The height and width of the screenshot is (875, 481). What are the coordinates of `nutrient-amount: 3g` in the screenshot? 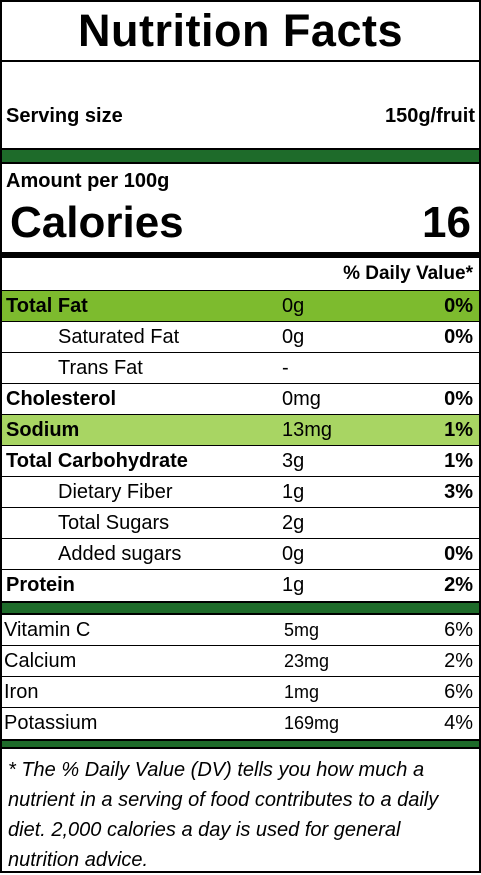 It's located at (293, 460).